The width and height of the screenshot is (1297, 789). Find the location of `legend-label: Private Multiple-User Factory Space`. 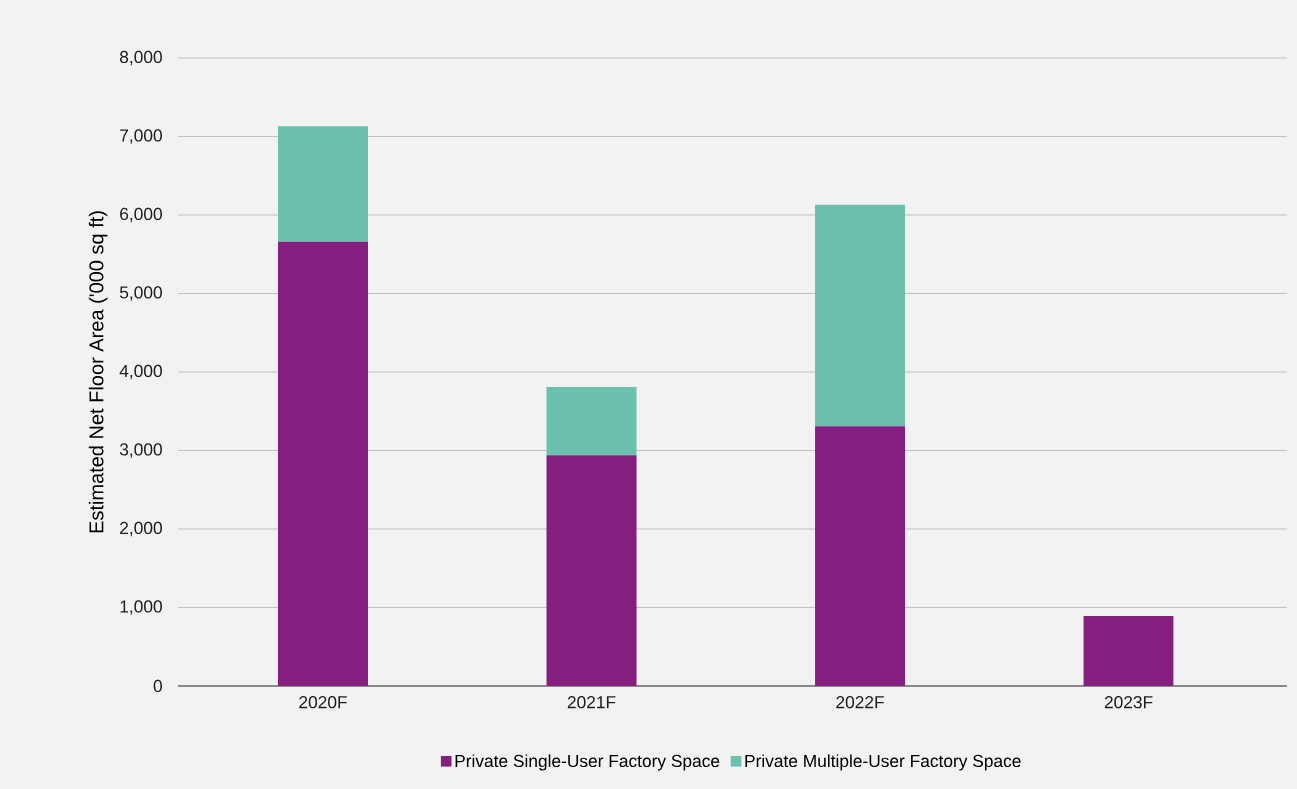

legend-label: Private Multiple-User Factory Space is located at coordinates (883, 762).